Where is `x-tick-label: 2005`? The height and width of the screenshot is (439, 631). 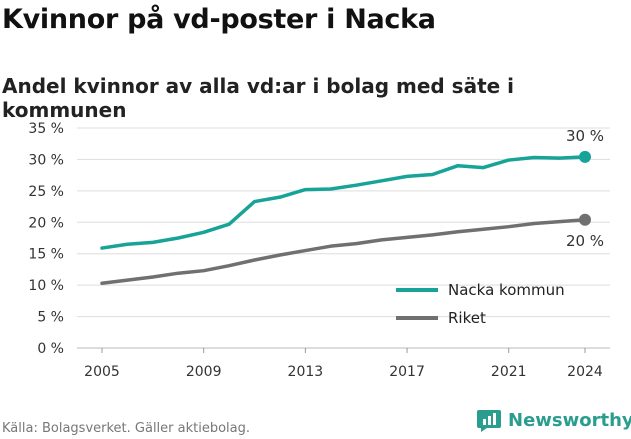
x-tick-label: 2005 is located at coordinates (102, 372).